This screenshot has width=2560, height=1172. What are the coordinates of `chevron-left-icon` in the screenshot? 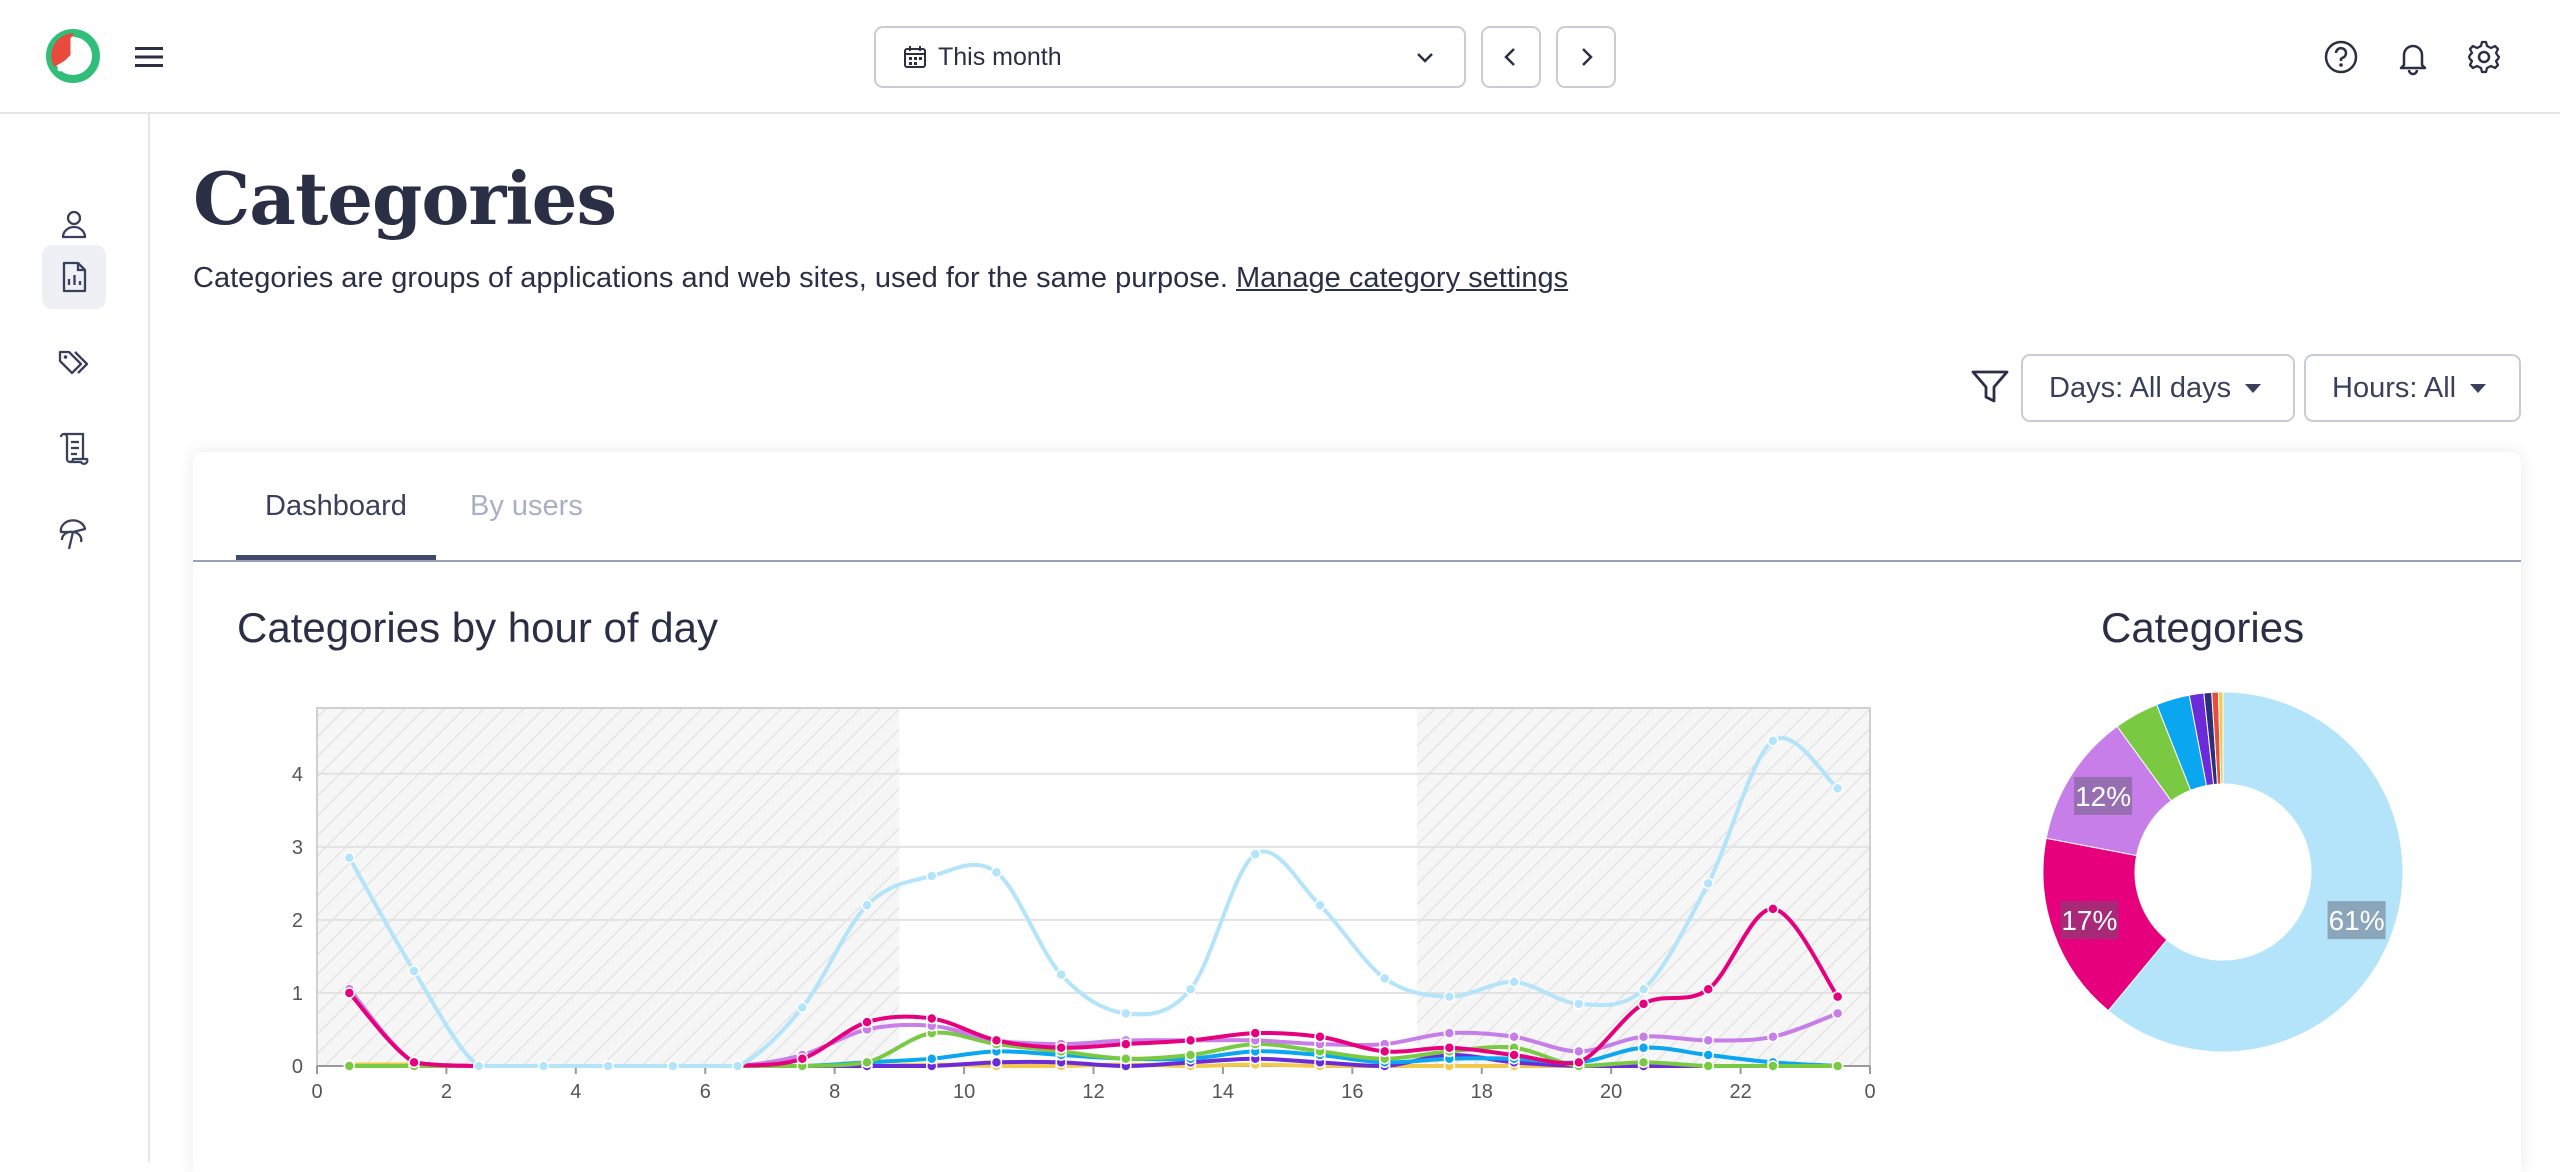 It's located at (1509, 57).